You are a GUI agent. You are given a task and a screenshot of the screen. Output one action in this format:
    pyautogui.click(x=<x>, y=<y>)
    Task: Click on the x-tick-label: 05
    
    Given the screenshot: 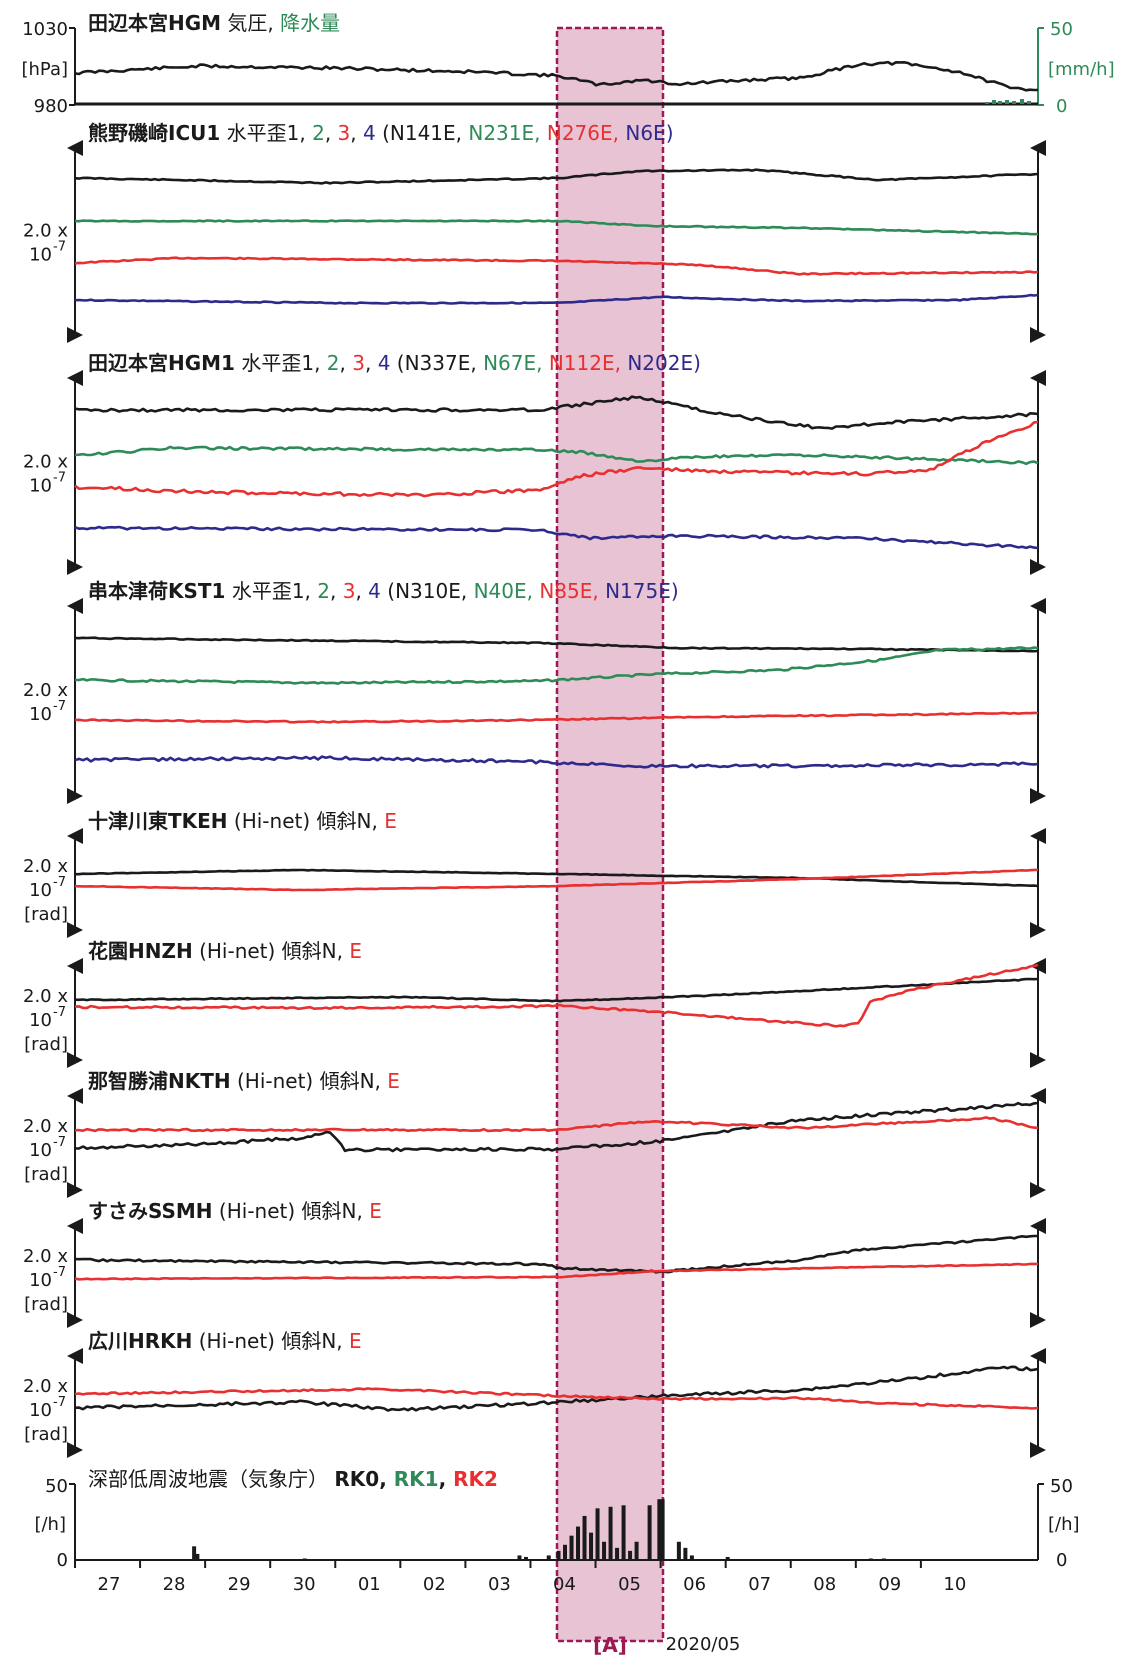 What is the action you would take?
    pyautogui.click(x=629, y=1584)
    